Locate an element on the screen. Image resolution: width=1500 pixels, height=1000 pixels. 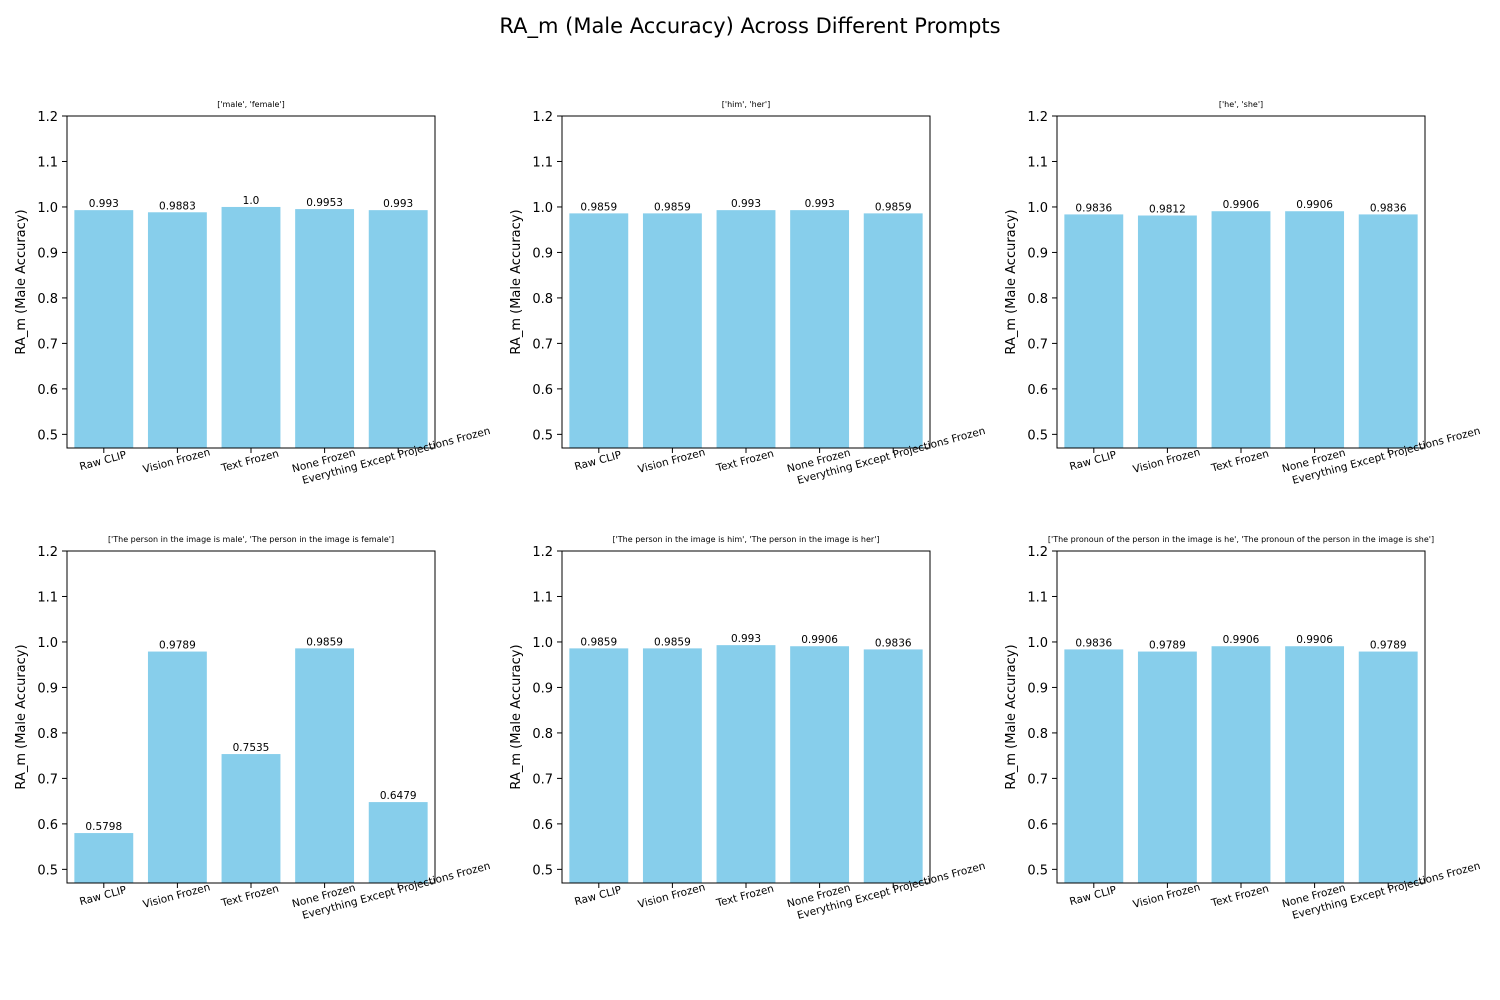
subplot-title: ['he', 'she'] is located at coordinates (1241, 104).